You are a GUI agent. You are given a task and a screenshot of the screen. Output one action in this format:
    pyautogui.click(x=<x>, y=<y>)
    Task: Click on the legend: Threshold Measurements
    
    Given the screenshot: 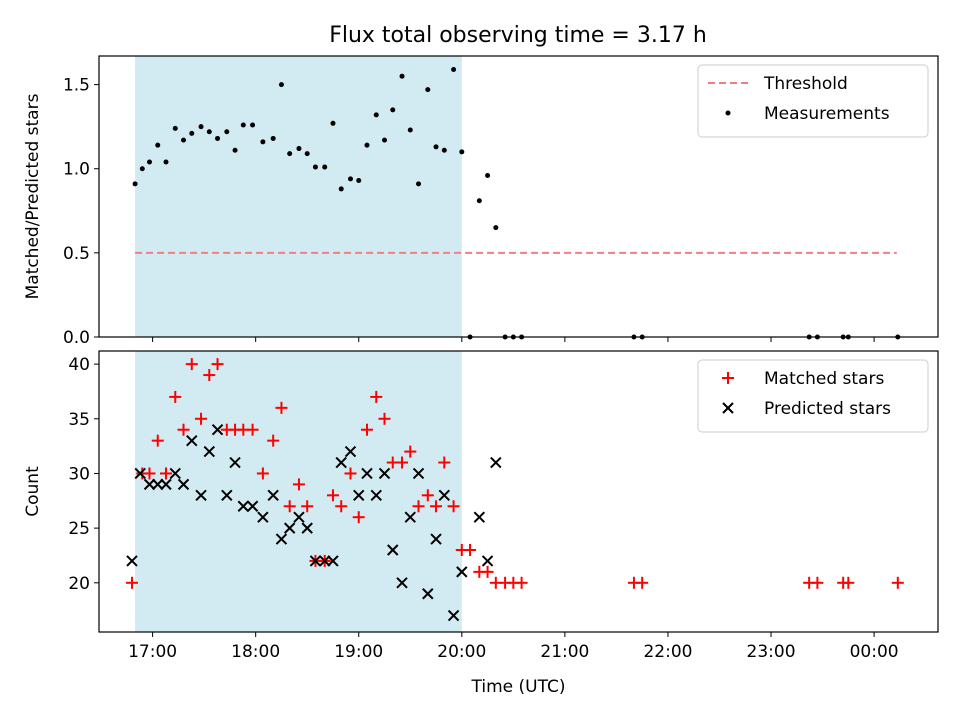 What is the action you would take?
    pyautogui.click(x=813, y=101)
    